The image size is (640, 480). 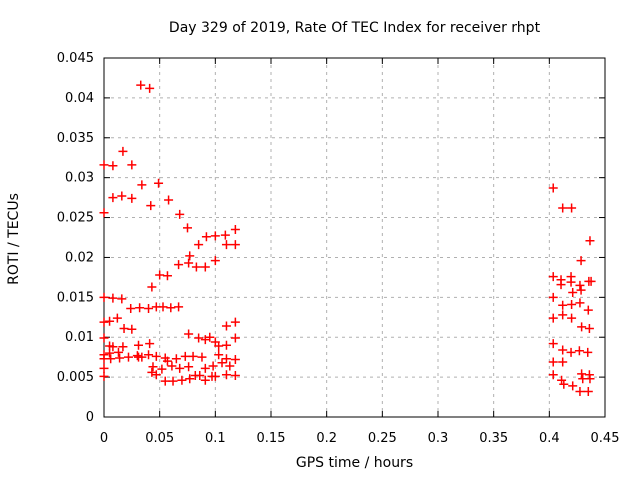 What do you see at coordinates (493, 438) in the screenshot?
I see `x-tick-label: 0.35` at bounding box center [493, 438].